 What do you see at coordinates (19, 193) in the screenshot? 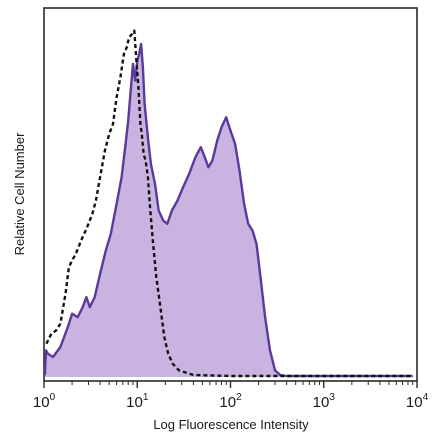
I see `y-axis-label: Relative Cell Number` at bounding box center [19, 193].